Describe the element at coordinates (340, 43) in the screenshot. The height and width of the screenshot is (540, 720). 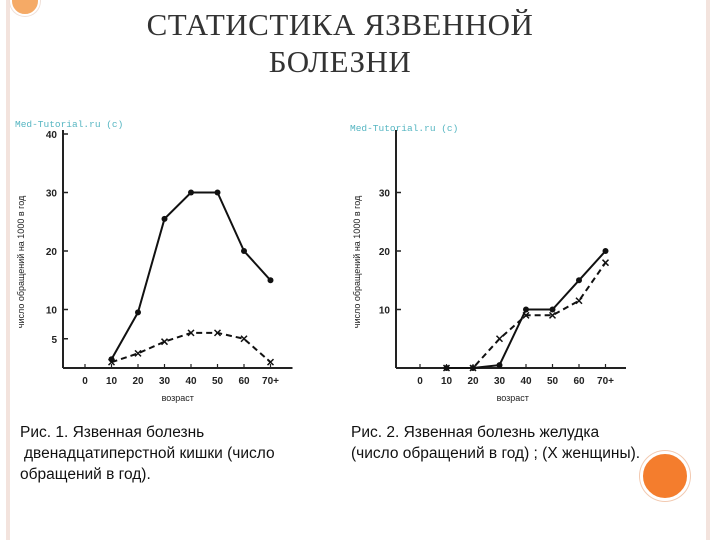
I see `slide-title: СТАТИСТИКА ЯЗВЕННОЙ БОЛЕЗНИ` at that location.